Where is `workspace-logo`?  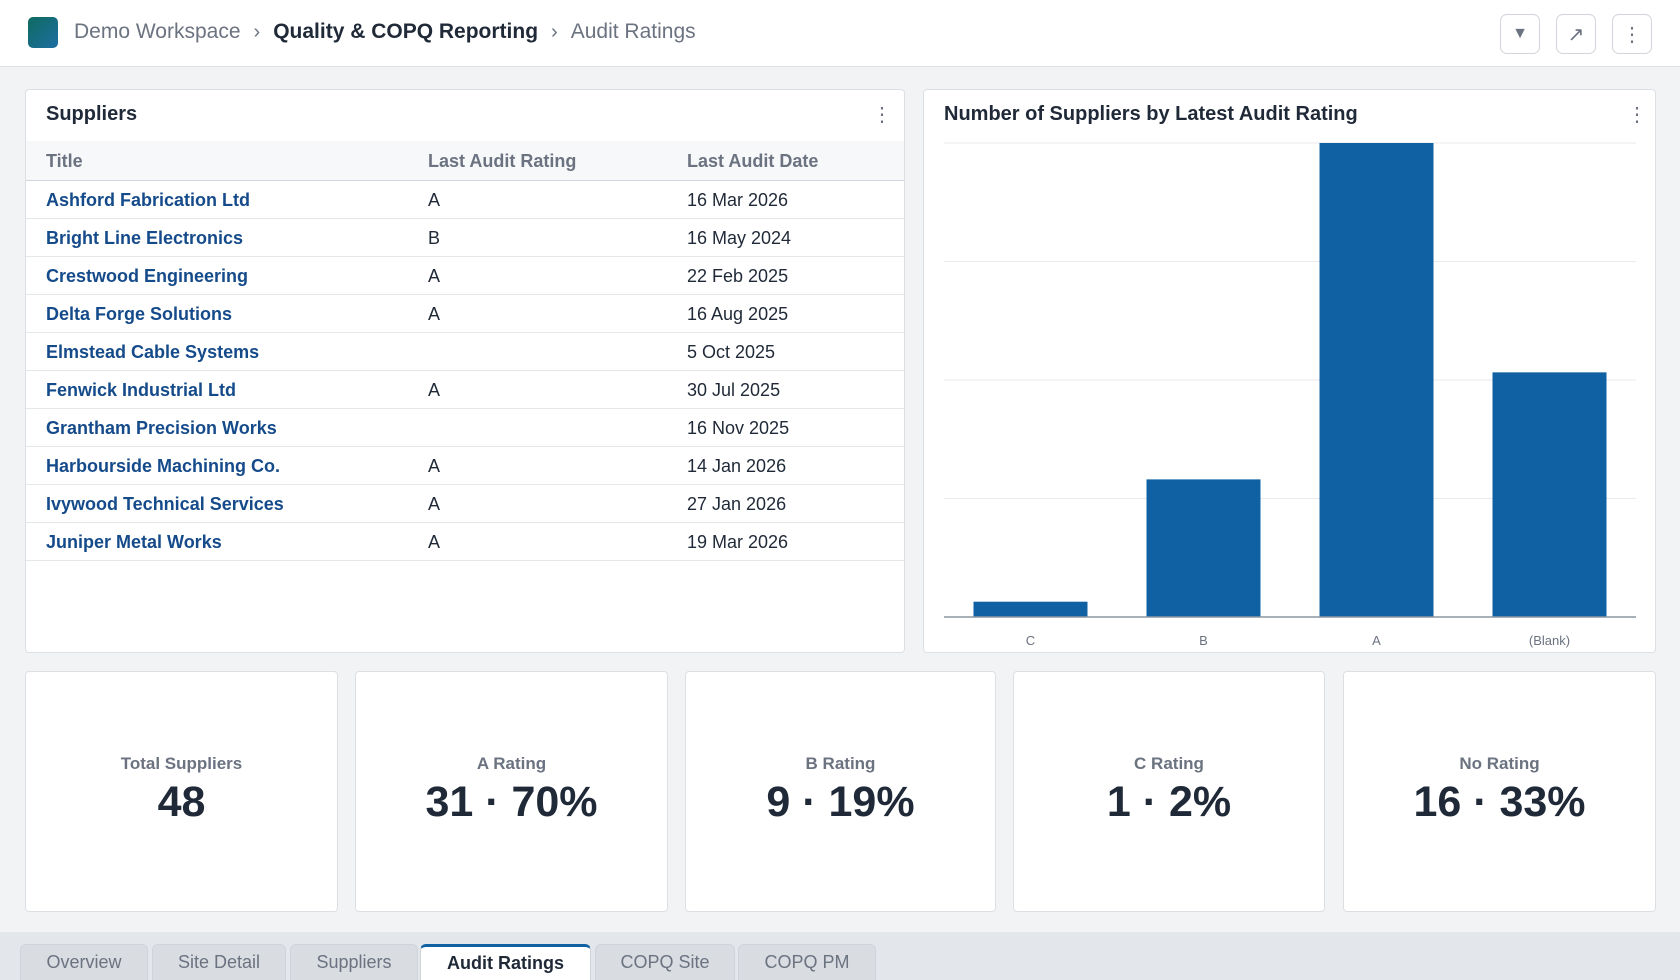 workspace-logo is located at coordinates (43, 32).